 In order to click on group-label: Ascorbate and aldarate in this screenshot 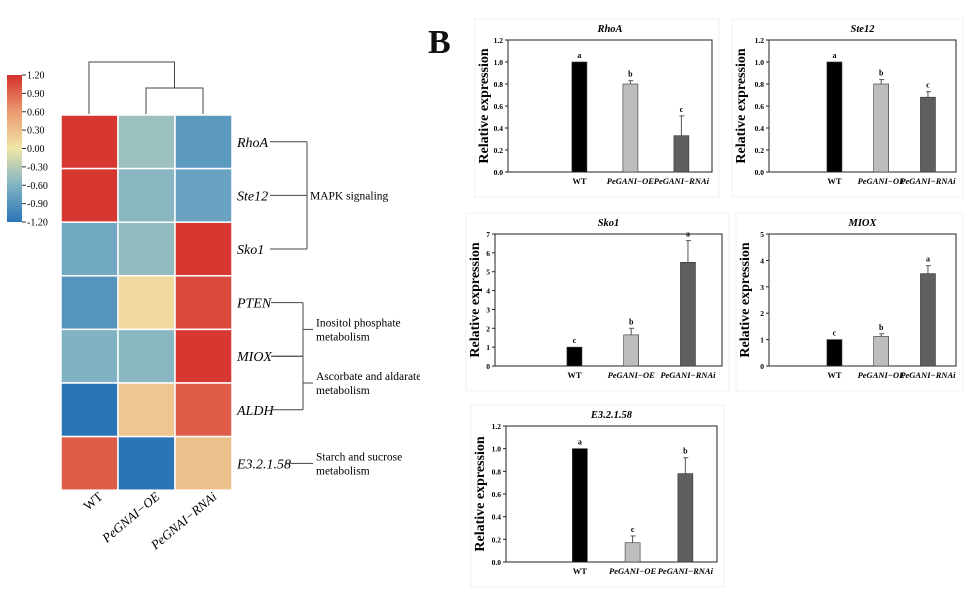, I will do `click(368, 377)`.